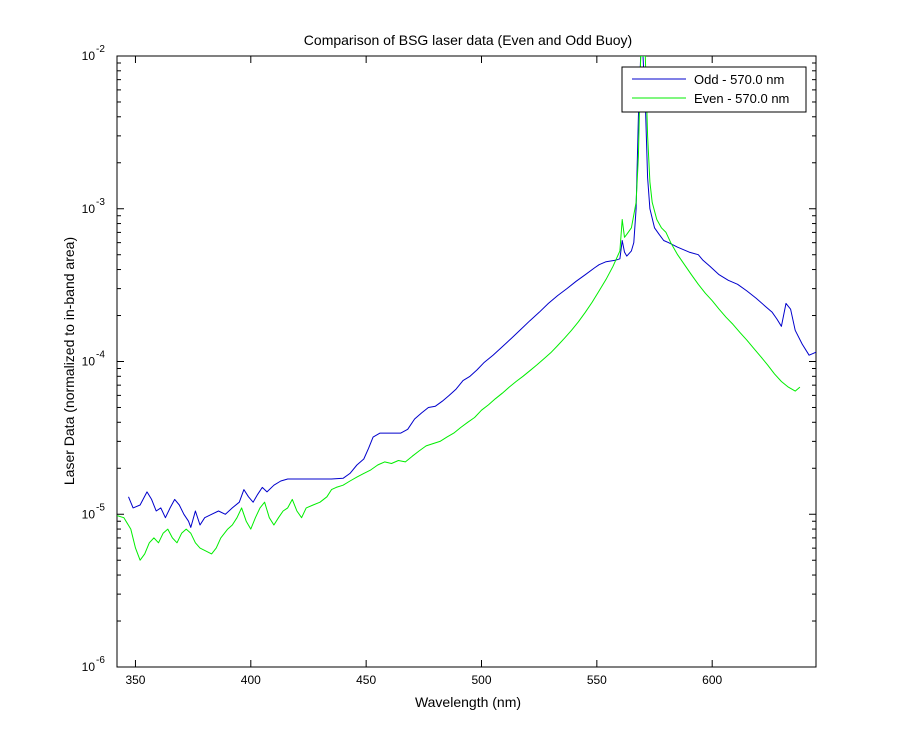 Image resolution: width=900 pixels, height=755 pixels. What do you see at coordinates (100, 202) in the screenshot?
I see `y-tick-label-exponent: -3` at bounding box center [100, 202].